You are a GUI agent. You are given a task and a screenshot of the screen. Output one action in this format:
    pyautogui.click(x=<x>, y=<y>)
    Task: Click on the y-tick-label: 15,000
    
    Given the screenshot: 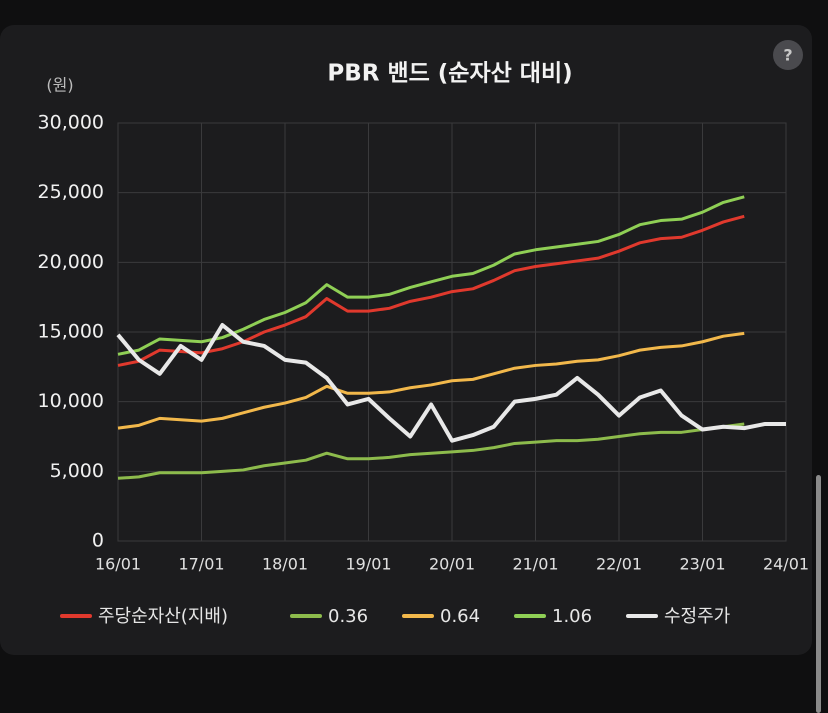 What is the action you would take?
    pyautogui.click(x=71, y=332)
    